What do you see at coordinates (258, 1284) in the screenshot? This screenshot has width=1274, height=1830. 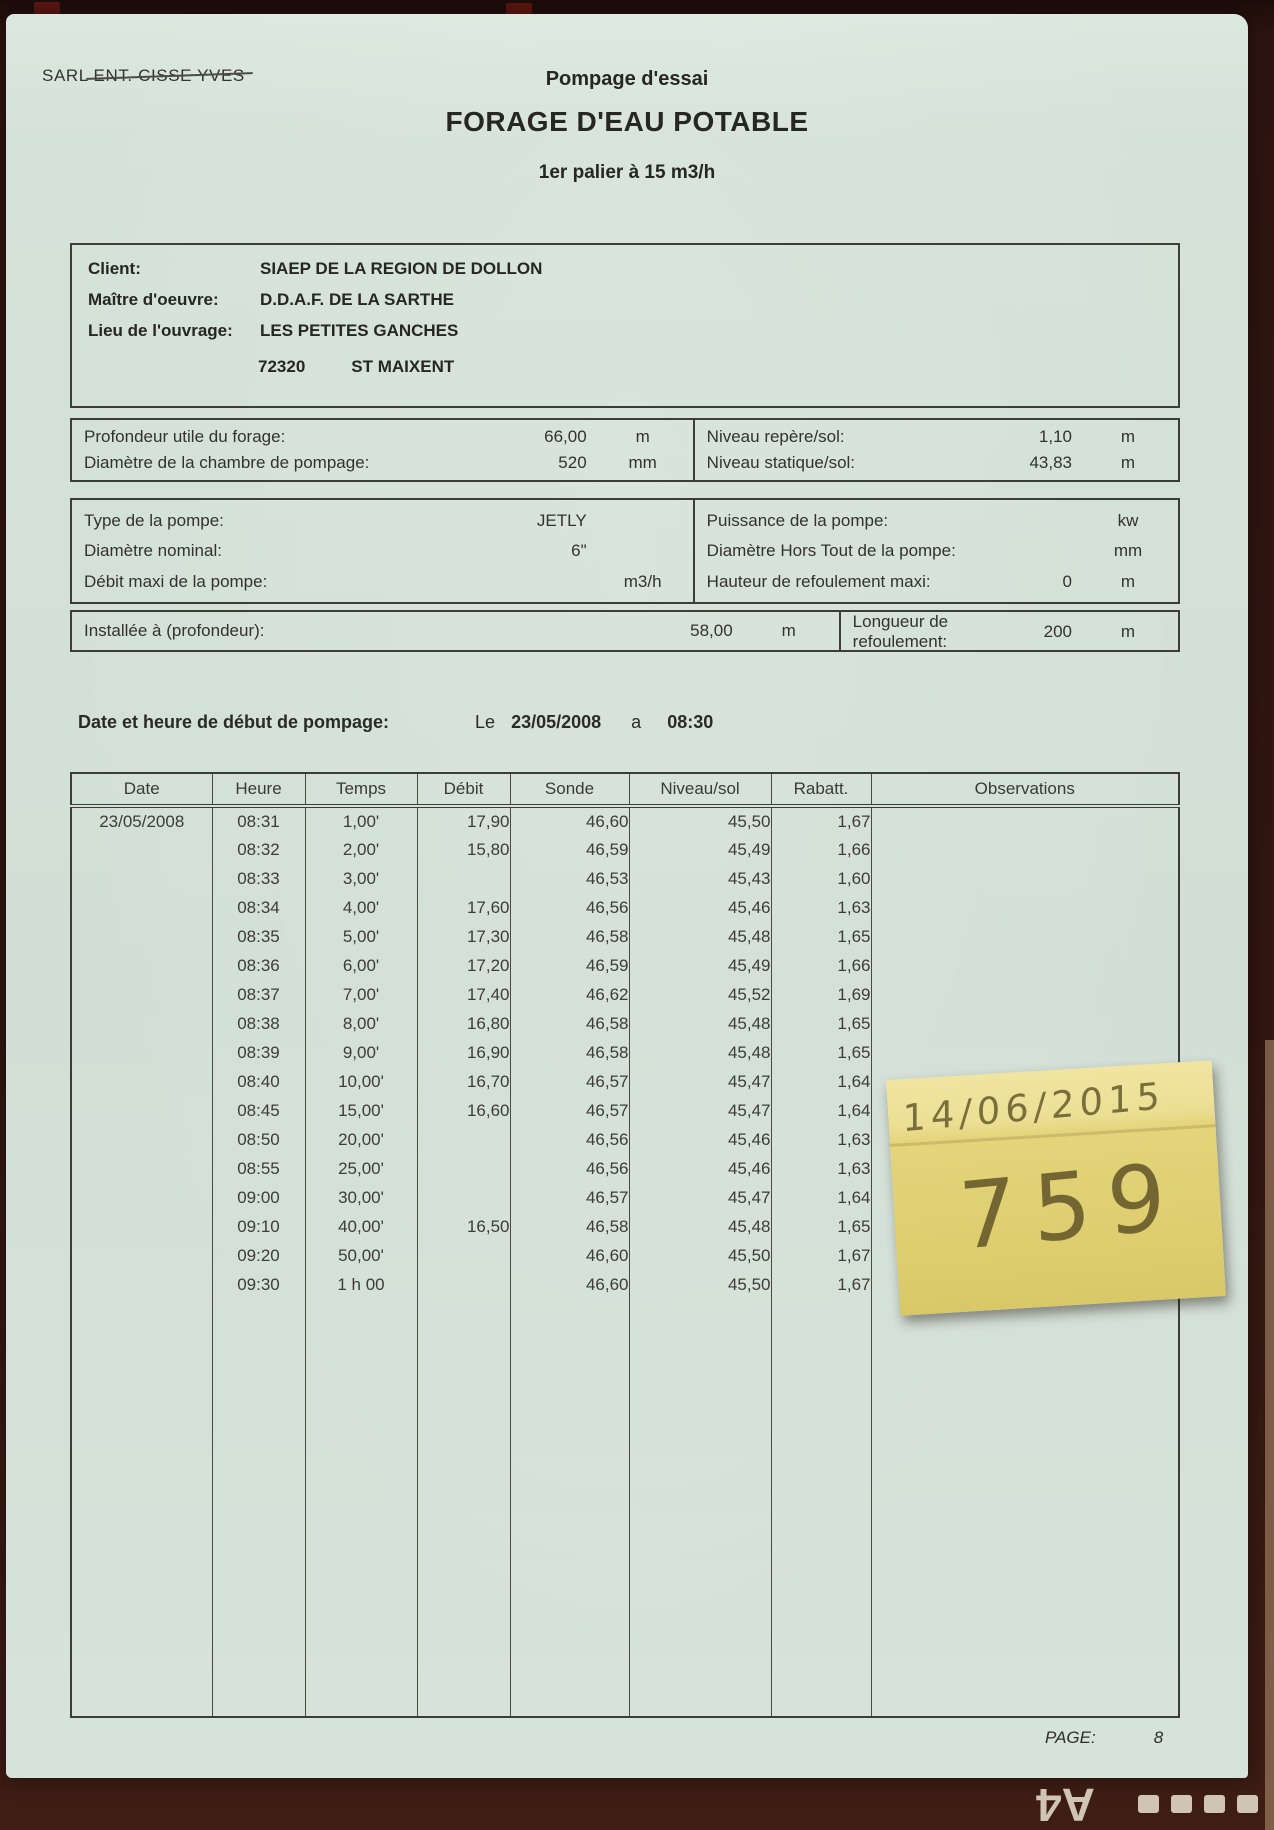 I see `cell-heure: 09:30` at bounding box center [258, 1284].